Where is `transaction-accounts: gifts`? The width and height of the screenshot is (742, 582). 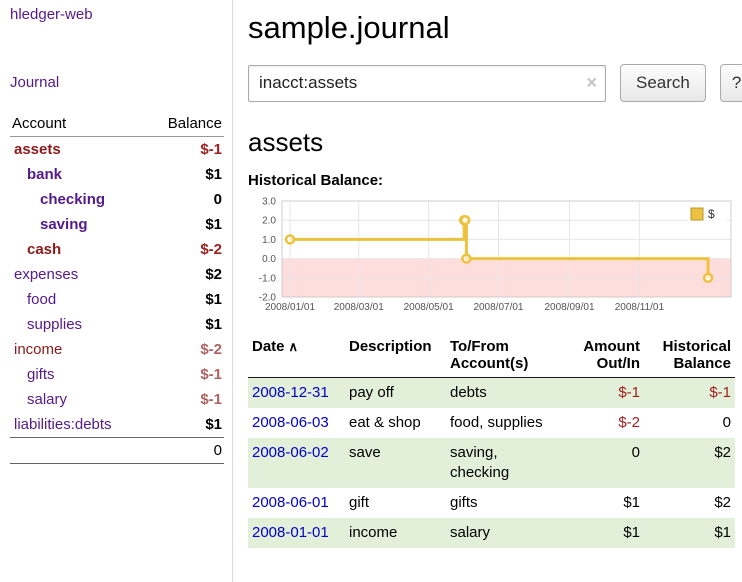 transaction-accounts: gifts is located at coordinates (464, 502).